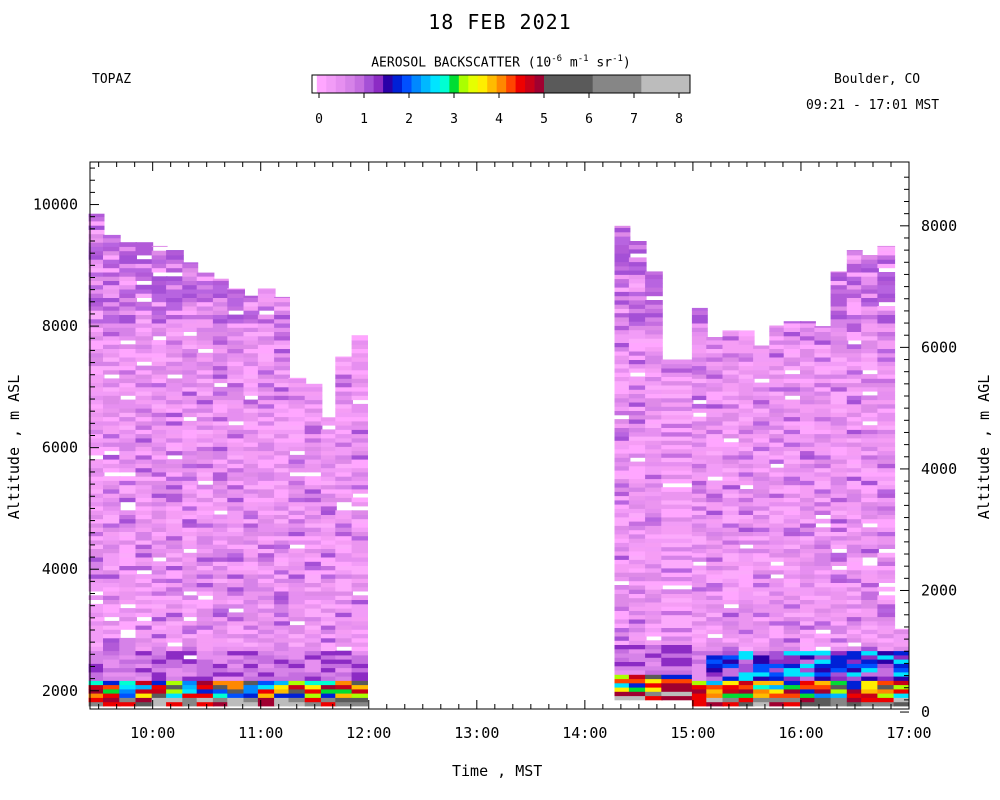 The image size is (1000, 800). I want to click on x-tick-label: 10:00, so click(152, 733).